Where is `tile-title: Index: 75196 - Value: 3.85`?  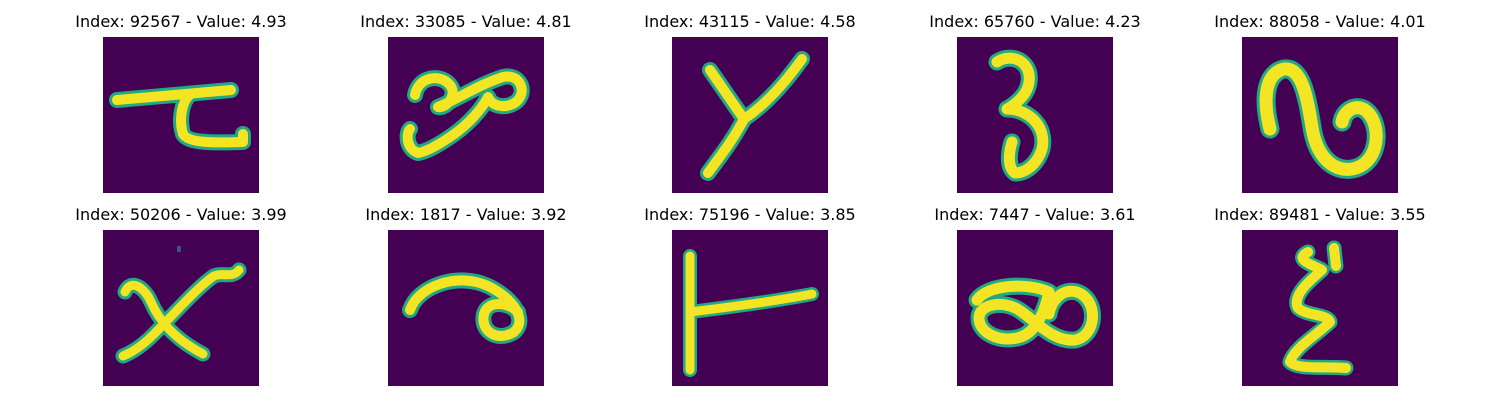 tile-title: Index: 75196 - Value: 3.85 is located at coordinates (750, 214).